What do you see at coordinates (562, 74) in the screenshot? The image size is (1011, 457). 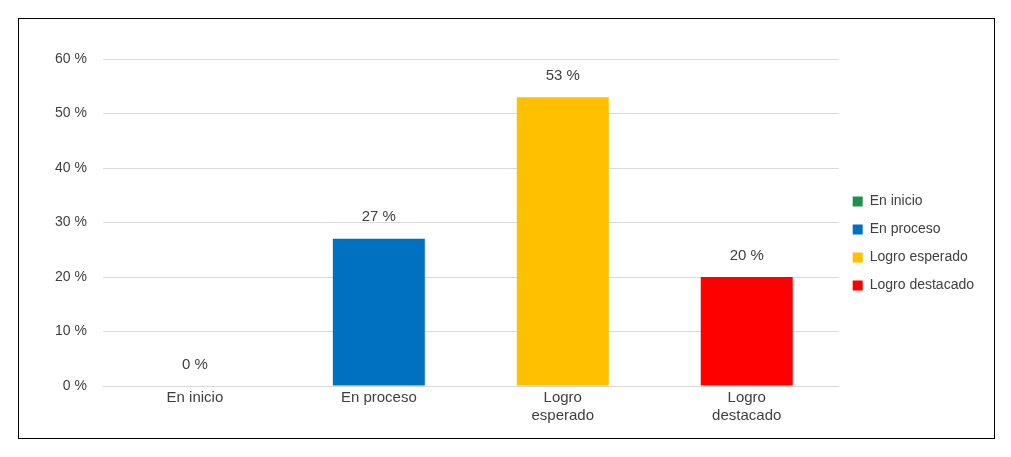 I see `data-label: 53 %` at bounding box center [562, 74].